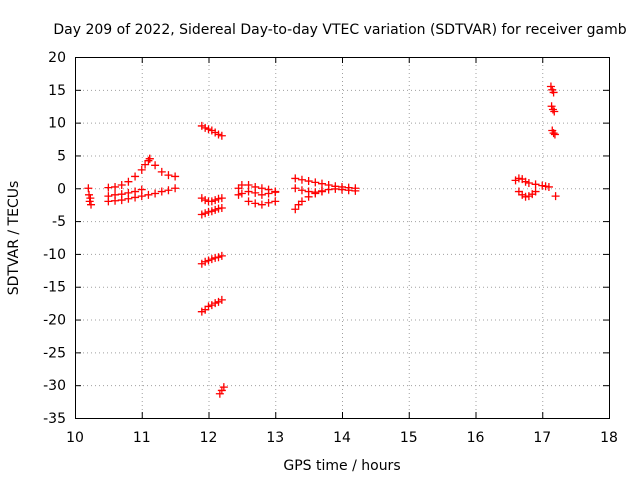 The image size is (640, 480). Describe the element at coordinates (61, 156) in the screenshot. I see `y-tick-label: 5` at that location.